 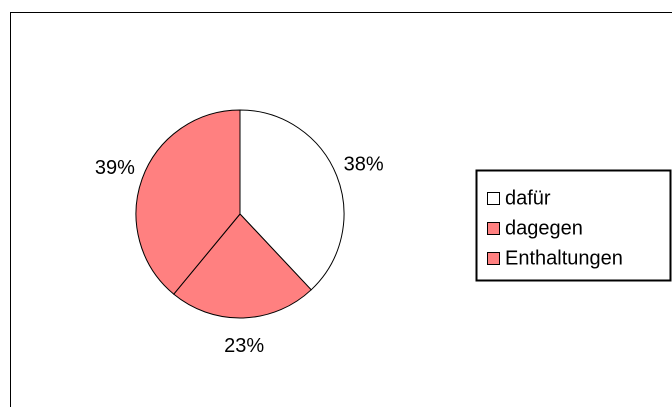 I want to click on data-label: 23%, so click(x=244, y=346).